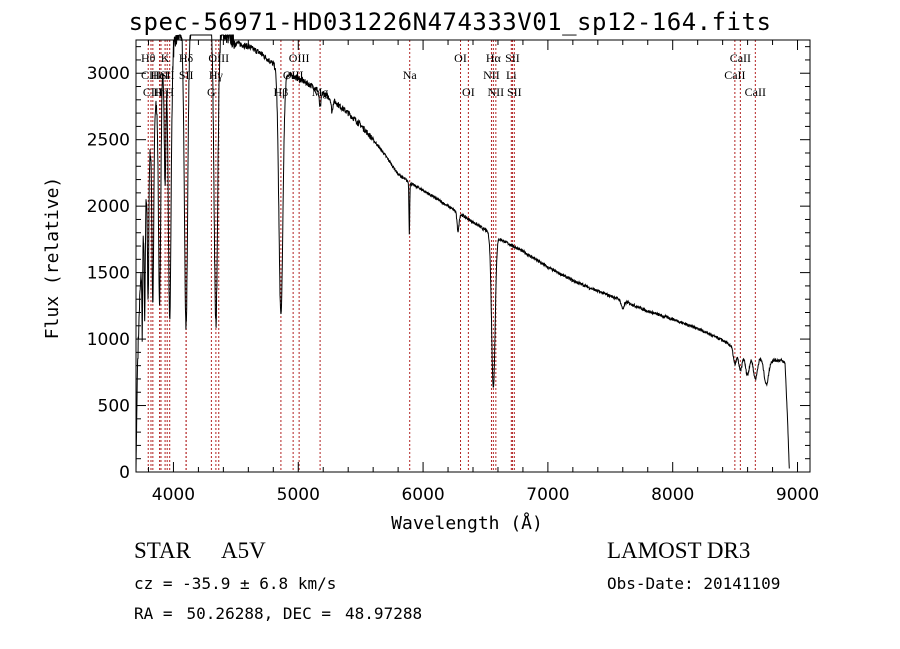 The height and width of the screenshot is (649, 900). Describe the element at coordinates (173, 495) in the screenshot. I see `x-tick-label: 4000` at that location.